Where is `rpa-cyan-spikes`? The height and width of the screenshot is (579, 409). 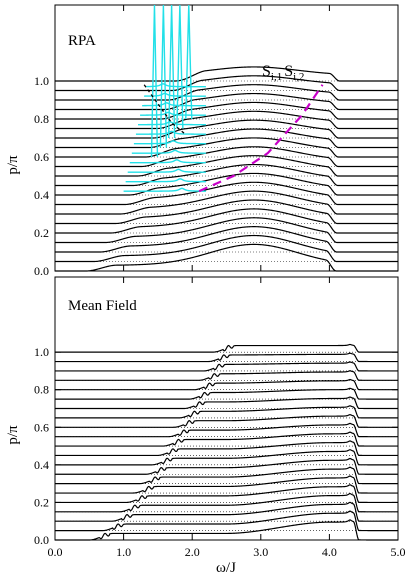 rpa-cyan-spikes is located at coordinates (164, 98).